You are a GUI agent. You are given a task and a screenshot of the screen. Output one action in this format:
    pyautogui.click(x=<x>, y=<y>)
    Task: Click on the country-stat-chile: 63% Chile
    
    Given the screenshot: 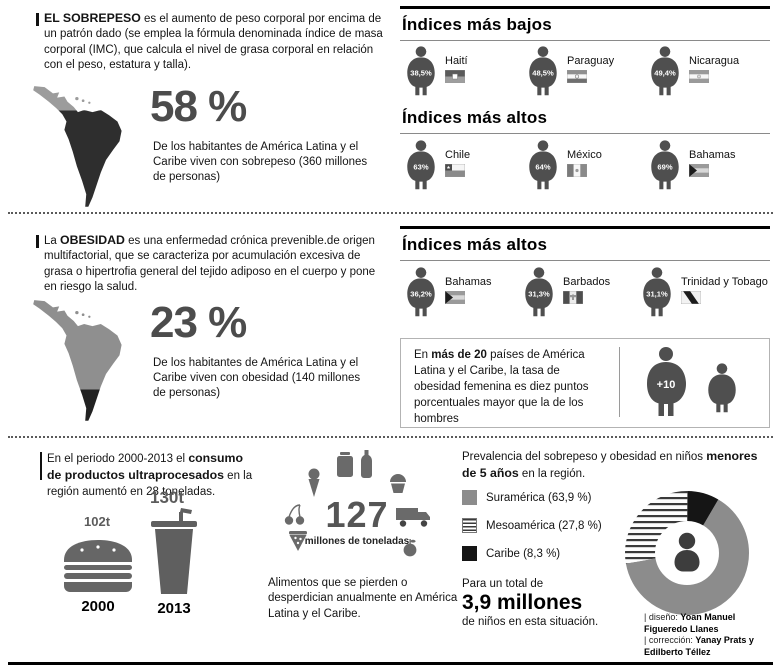 What is the action you would take?
    pyautogui.click(x=463, y=166)
    